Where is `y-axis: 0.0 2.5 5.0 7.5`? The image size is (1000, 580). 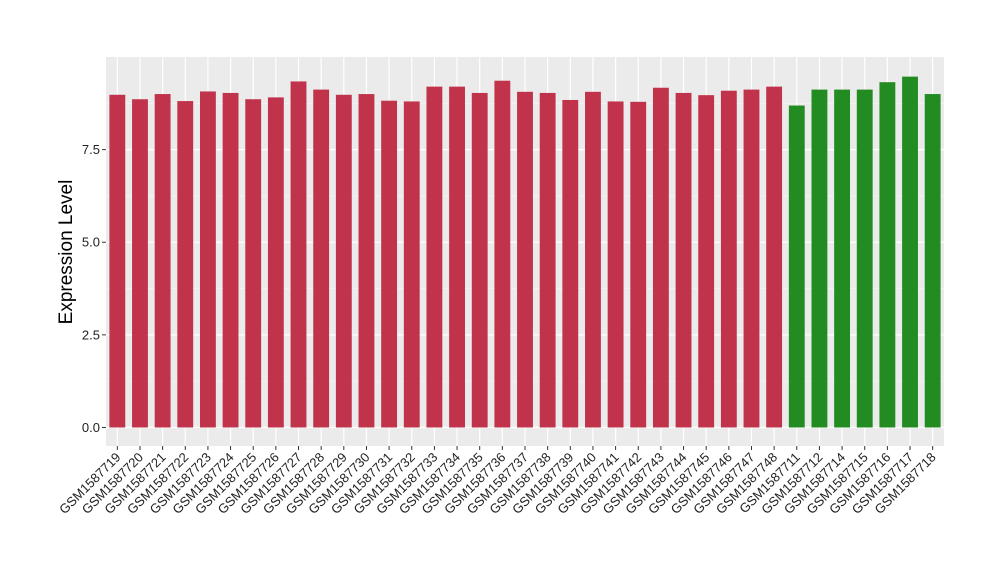 y-axis: 0.0 2.5 5.0 7.5 is located at coordinates (94, 288).